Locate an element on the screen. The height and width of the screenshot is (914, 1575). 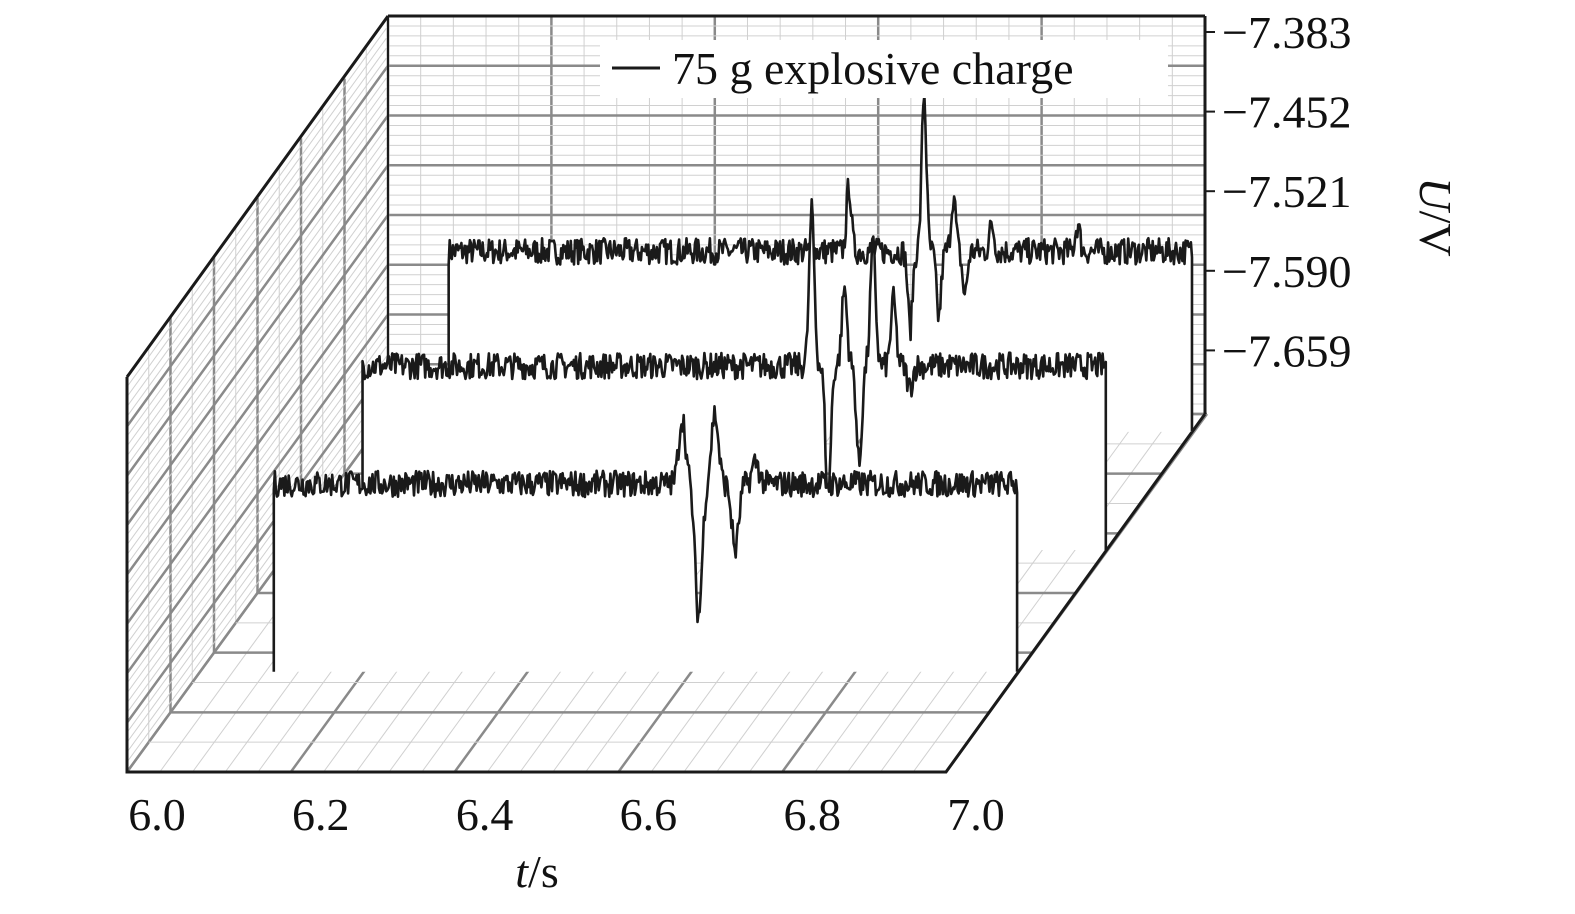
series-line is located at coordinates (645, 538).